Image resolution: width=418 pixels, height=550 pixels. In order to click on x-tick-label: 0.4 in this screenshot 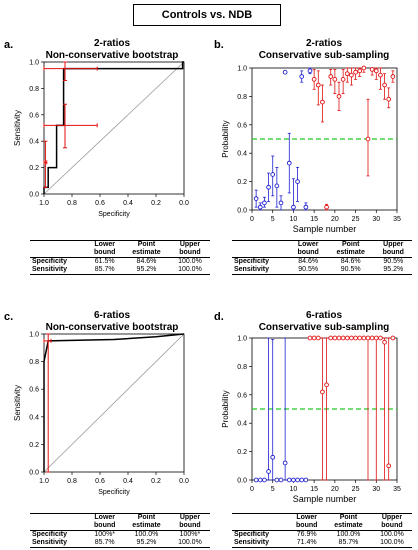, I will do `click(128, 481)`.